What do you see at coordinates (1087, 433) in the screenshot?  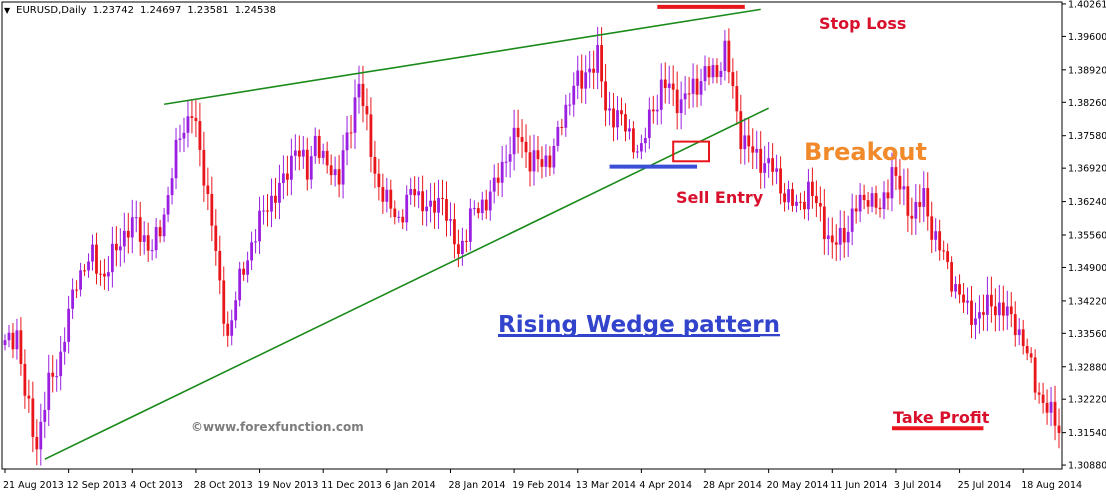 I see `y-tick-label: 1.31540` at bounding box center [1087, 433].